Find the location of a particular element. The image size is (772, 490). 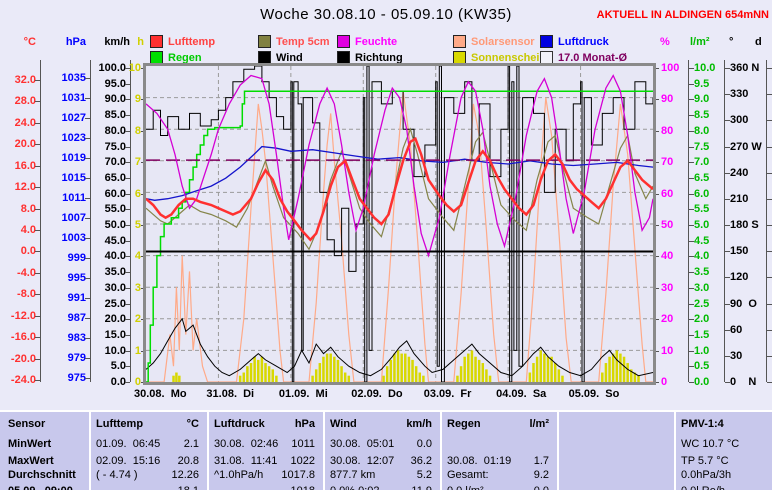

table-cell-text: 30.08. 05:01 is located at coordinates (362, 444).